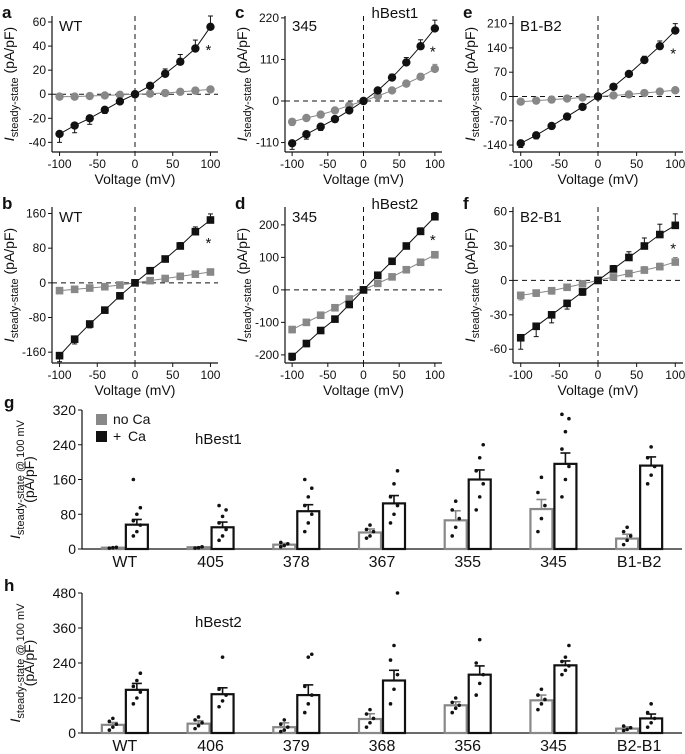 The image size is (685, 754). What do you see at coordinates (269, 257) in the screenshot?
I see `y-tick-label: 100` at bounding box center [269, 257].